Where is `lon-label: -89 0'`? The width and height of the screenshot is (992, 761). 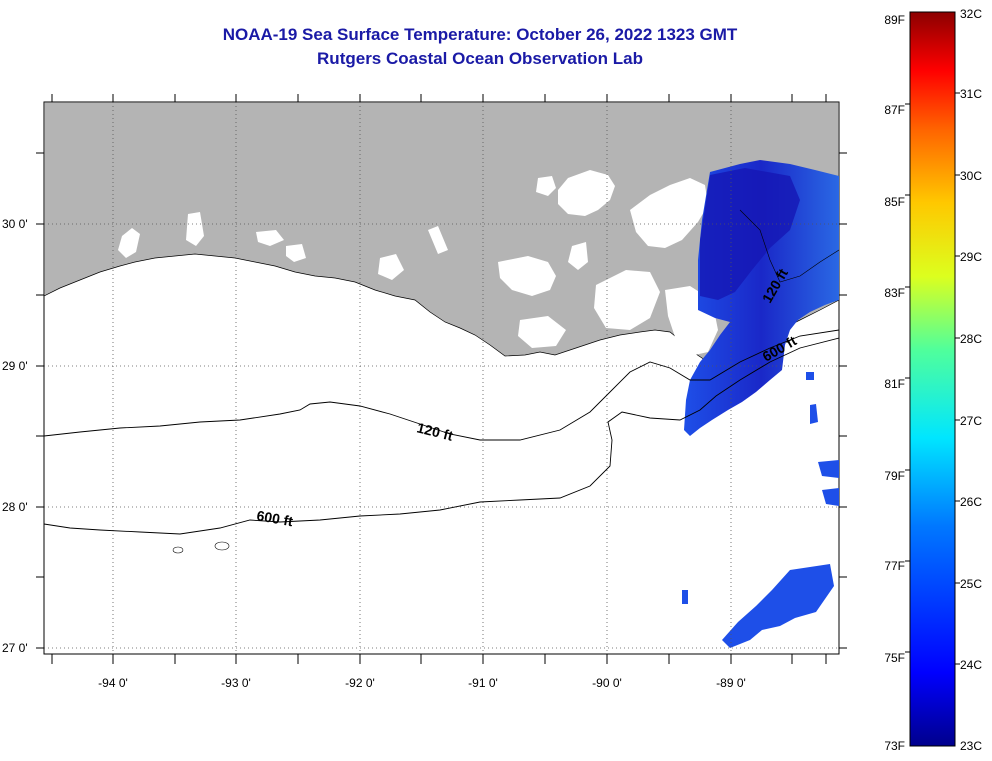 lon-label: -89 0' is located at coordinates (731, 683).